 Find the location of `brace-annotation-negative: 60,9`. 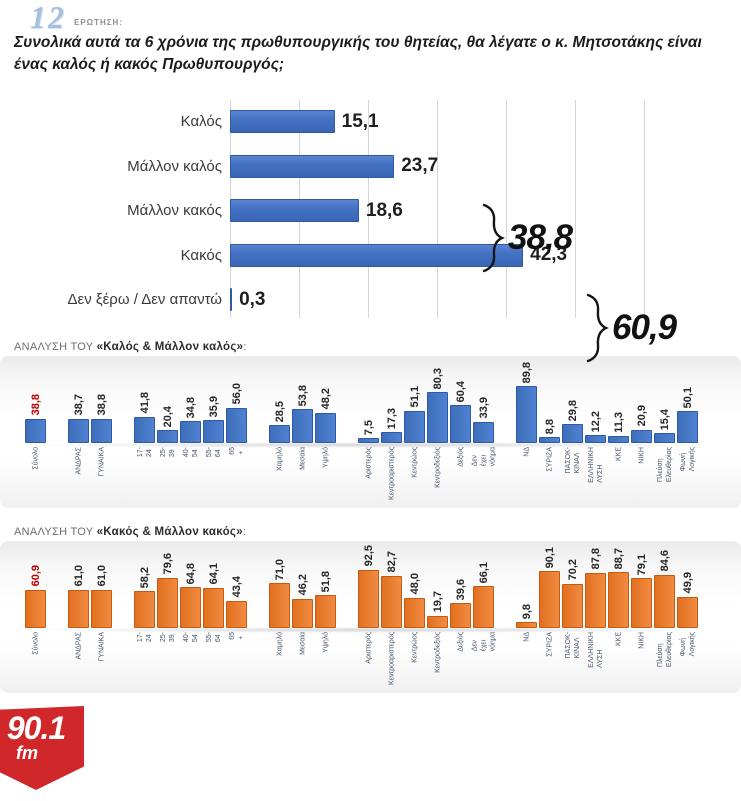

brace-annotation-negative: 60,9 is located at coordinates (631, 328).